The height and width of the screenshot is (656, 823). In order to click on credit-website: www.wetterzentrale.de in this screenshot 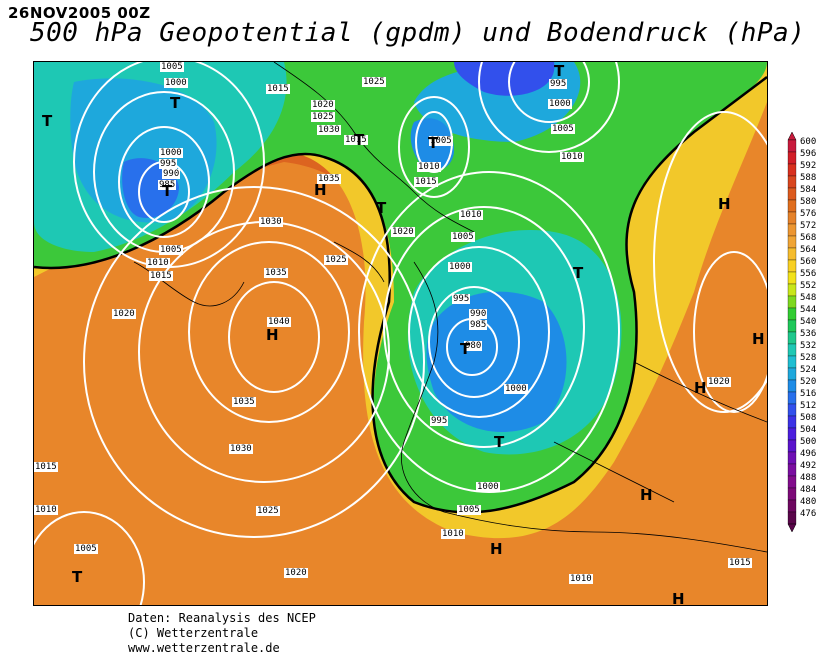, I will do `click(204, 648)`.